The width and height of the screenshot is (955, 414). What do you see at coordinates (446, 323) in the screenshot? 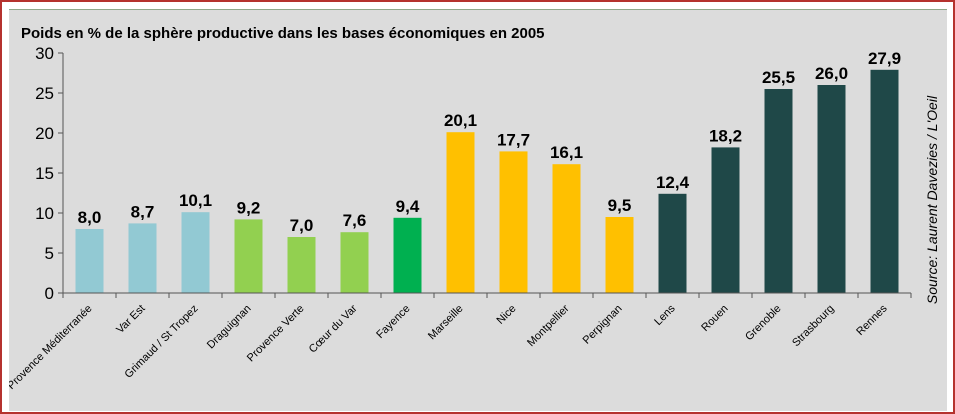
I see `x-tick-label: Marseille` at bounding box center [446, 323].